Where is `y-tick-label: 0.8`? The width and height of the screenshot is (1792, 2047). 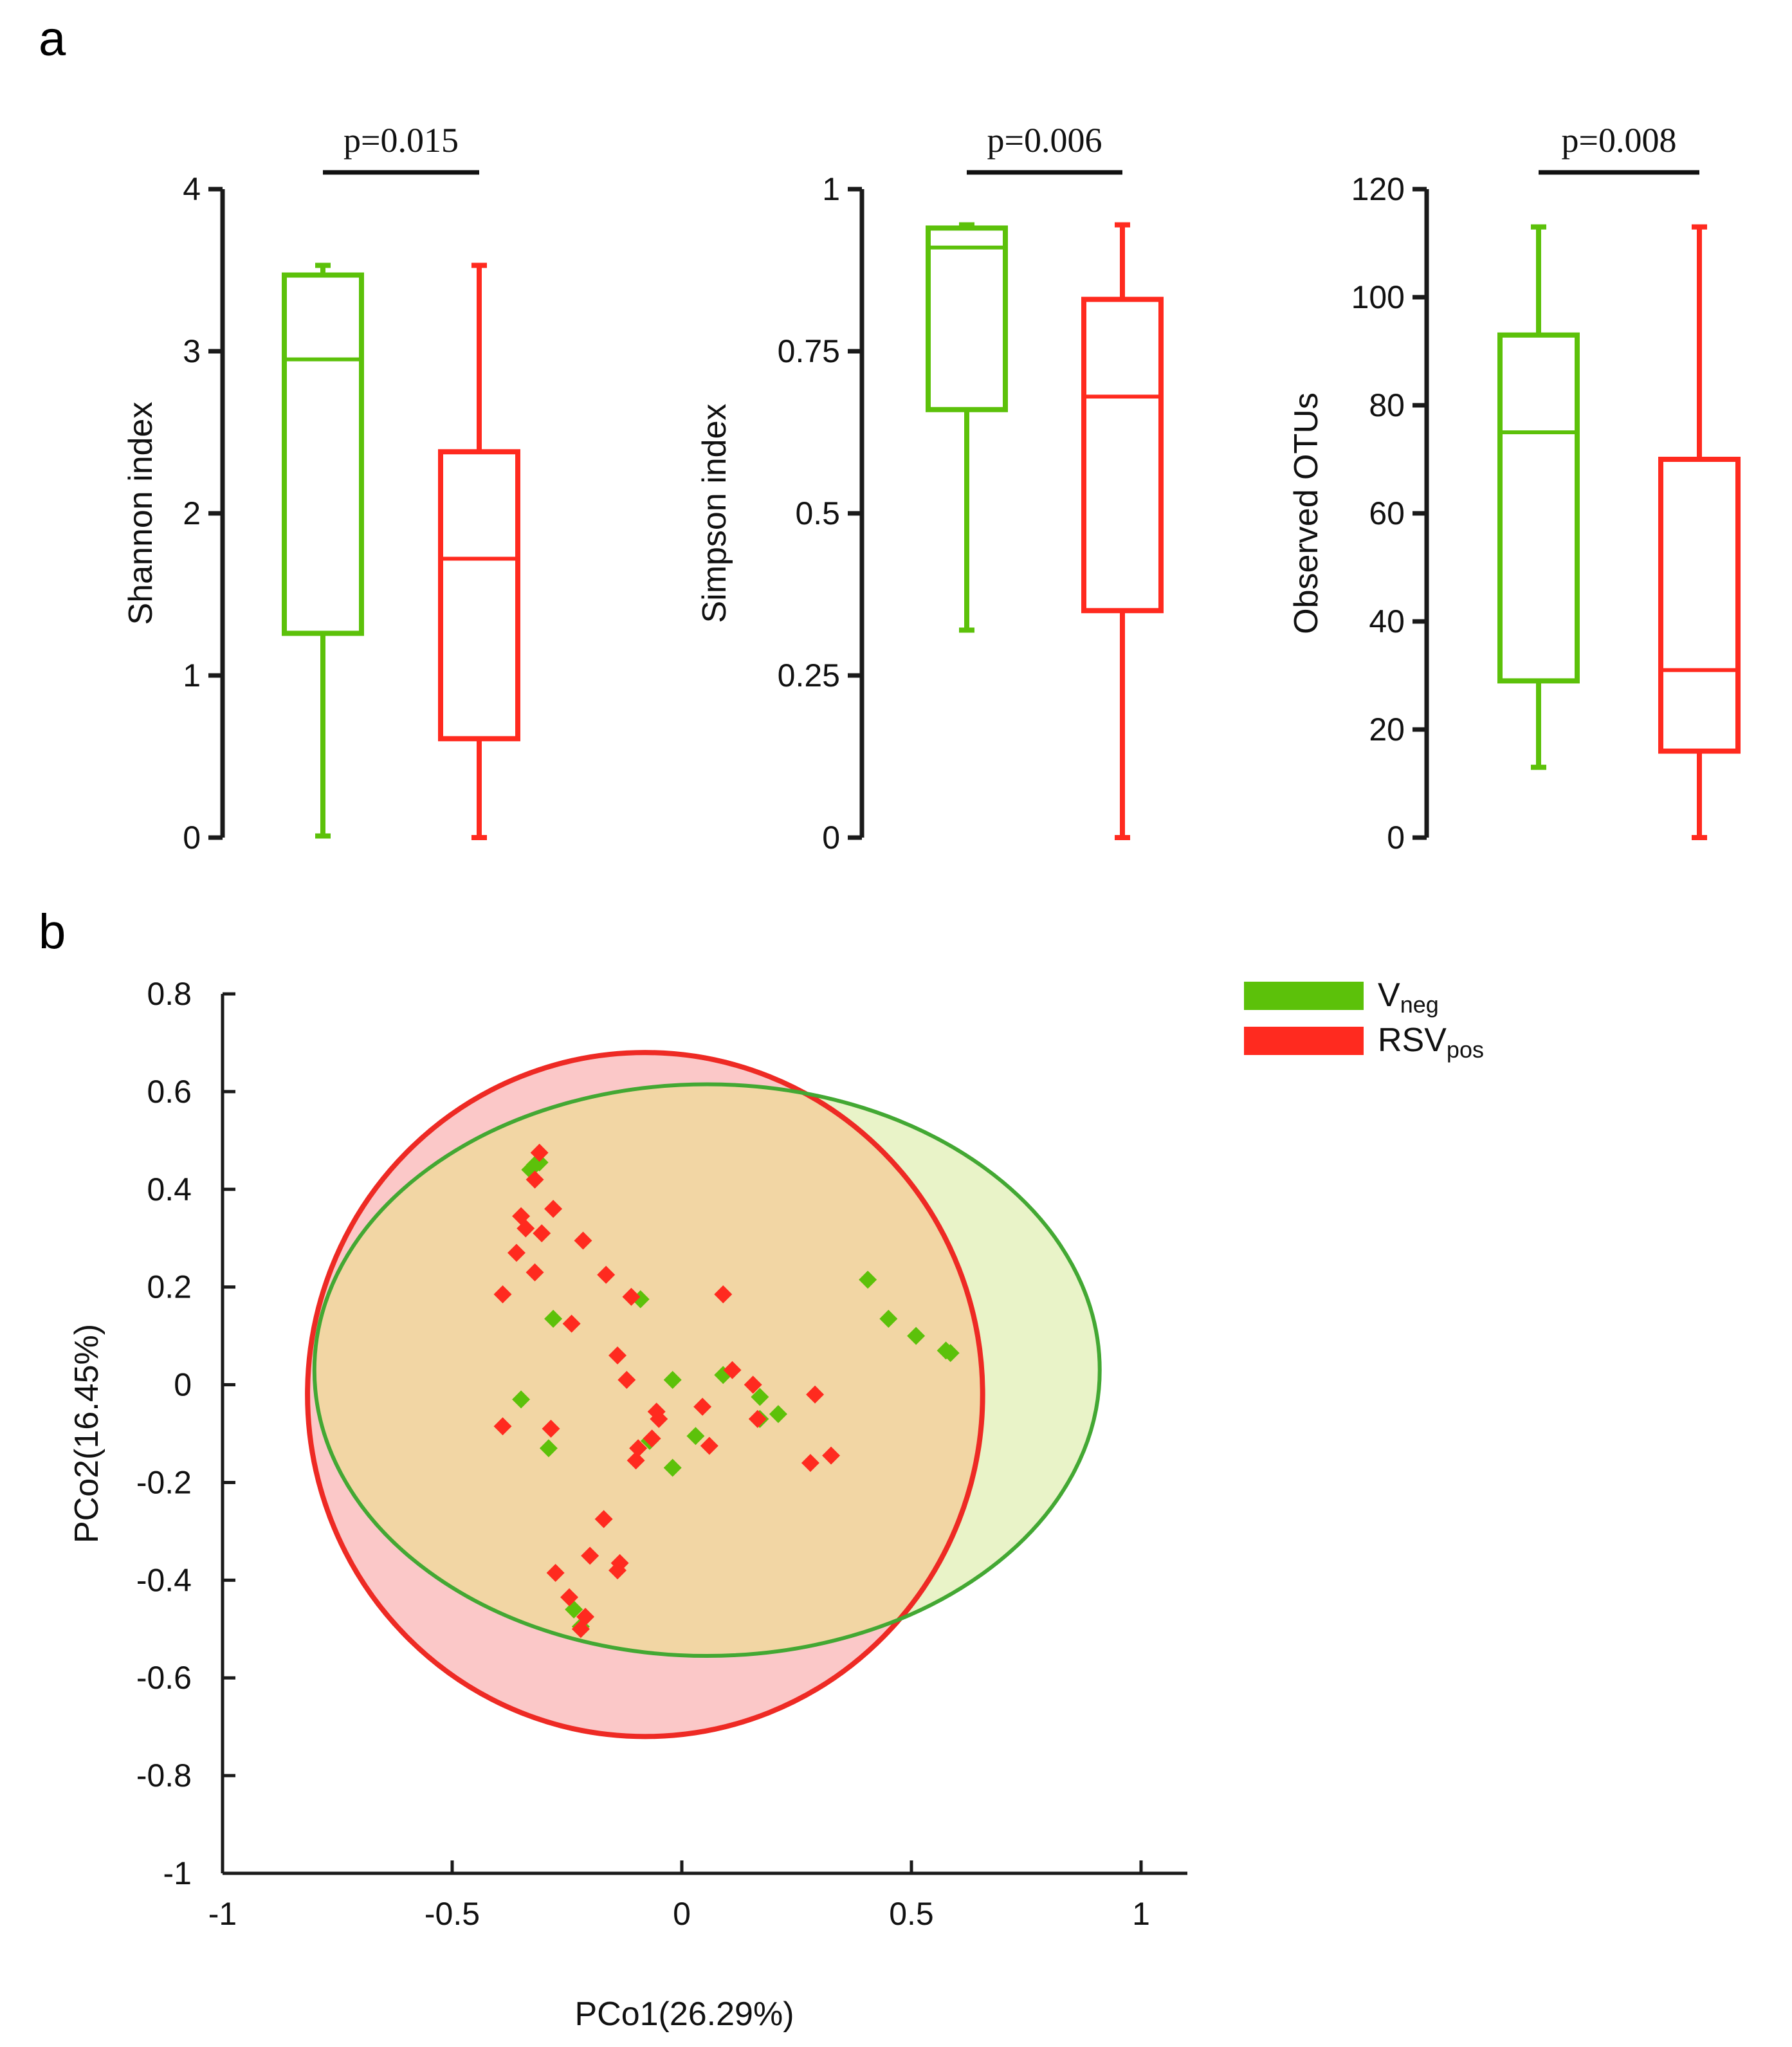 y-tick-label: 0.8 is located at coordinates (169, 994).